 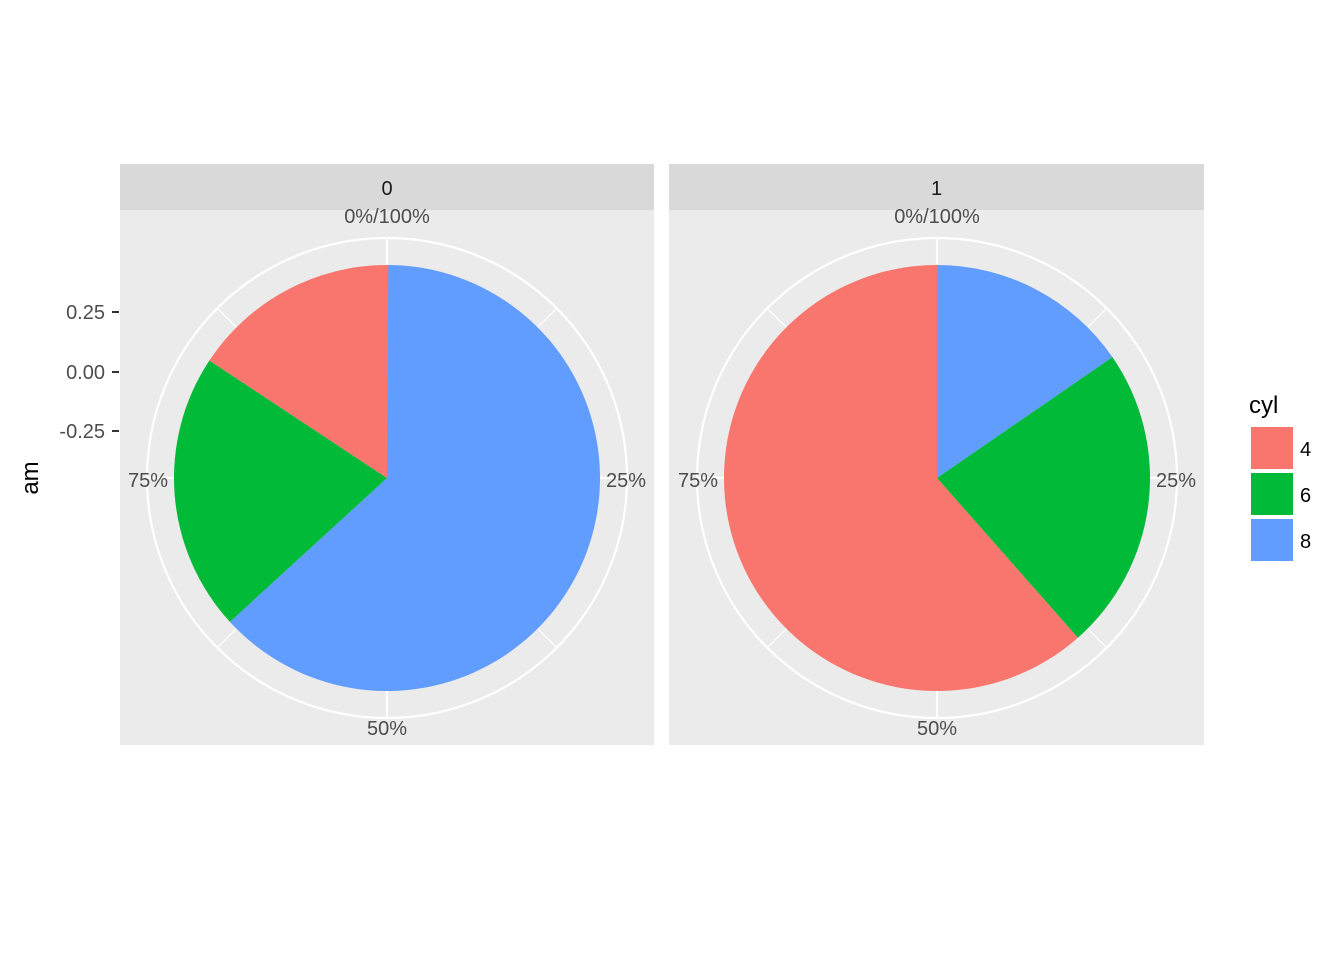 I want to click on y-tick-label: 0.00, so click(x=85, y=373).